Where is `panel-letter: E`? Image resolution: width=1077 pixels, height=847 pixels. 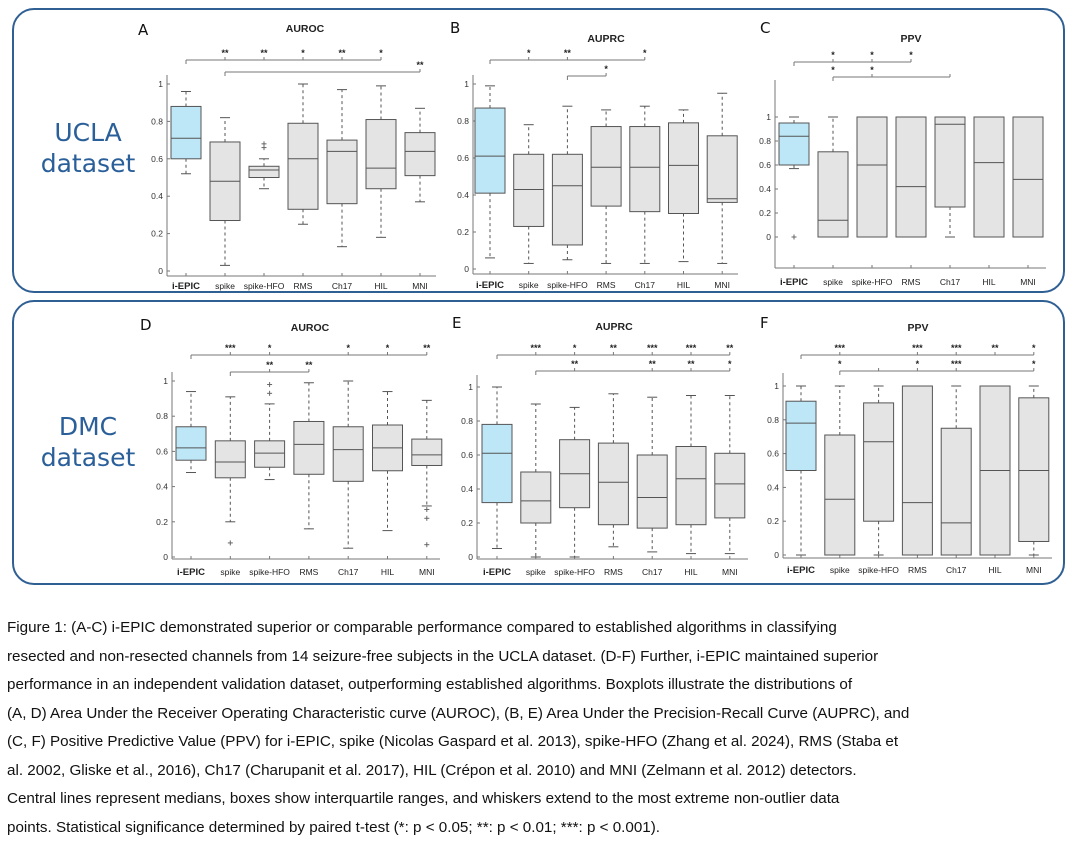
panel-letter: E is located at coordinates (456, 323).